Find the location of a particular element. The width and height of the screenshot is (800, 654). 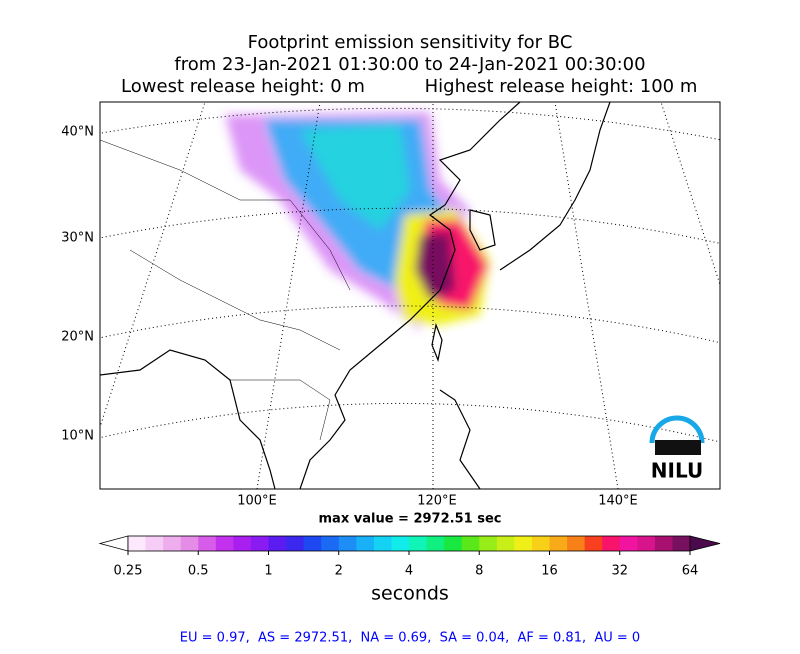

lon-label: 140°E is located at coordinates (618, 501).